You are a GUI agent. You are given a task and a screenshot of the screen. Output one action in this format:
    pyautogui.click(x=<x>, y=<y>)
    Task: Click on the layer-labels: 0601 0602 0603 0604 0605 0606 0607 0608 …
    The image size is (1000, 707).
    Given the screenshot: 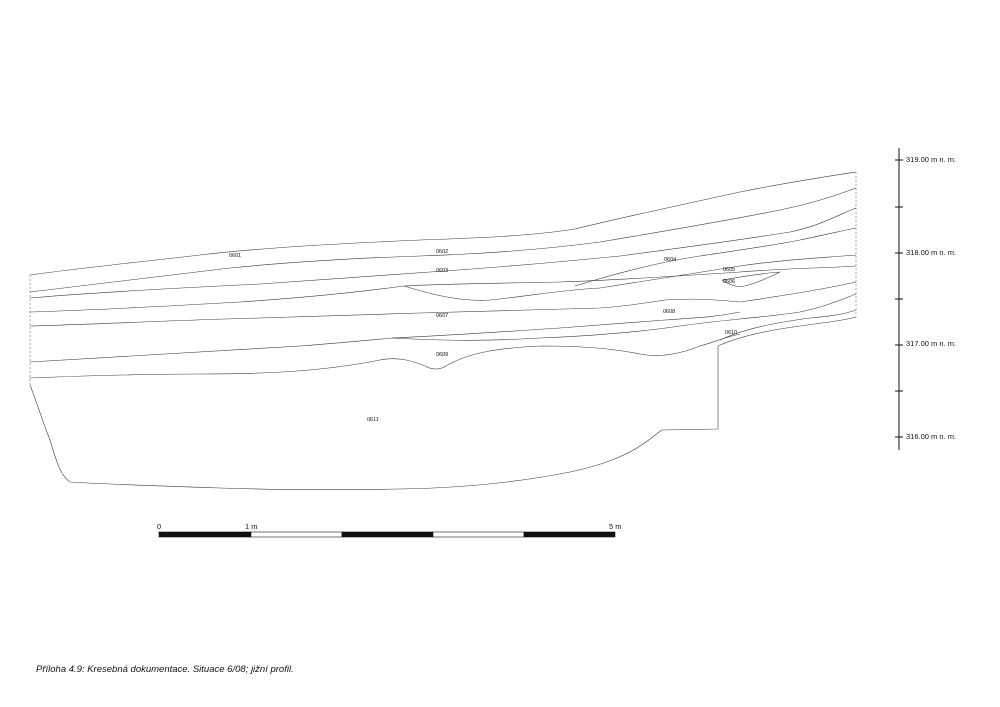 What is the action you would take?
    pyautogui.click(x=483, y=336)
    